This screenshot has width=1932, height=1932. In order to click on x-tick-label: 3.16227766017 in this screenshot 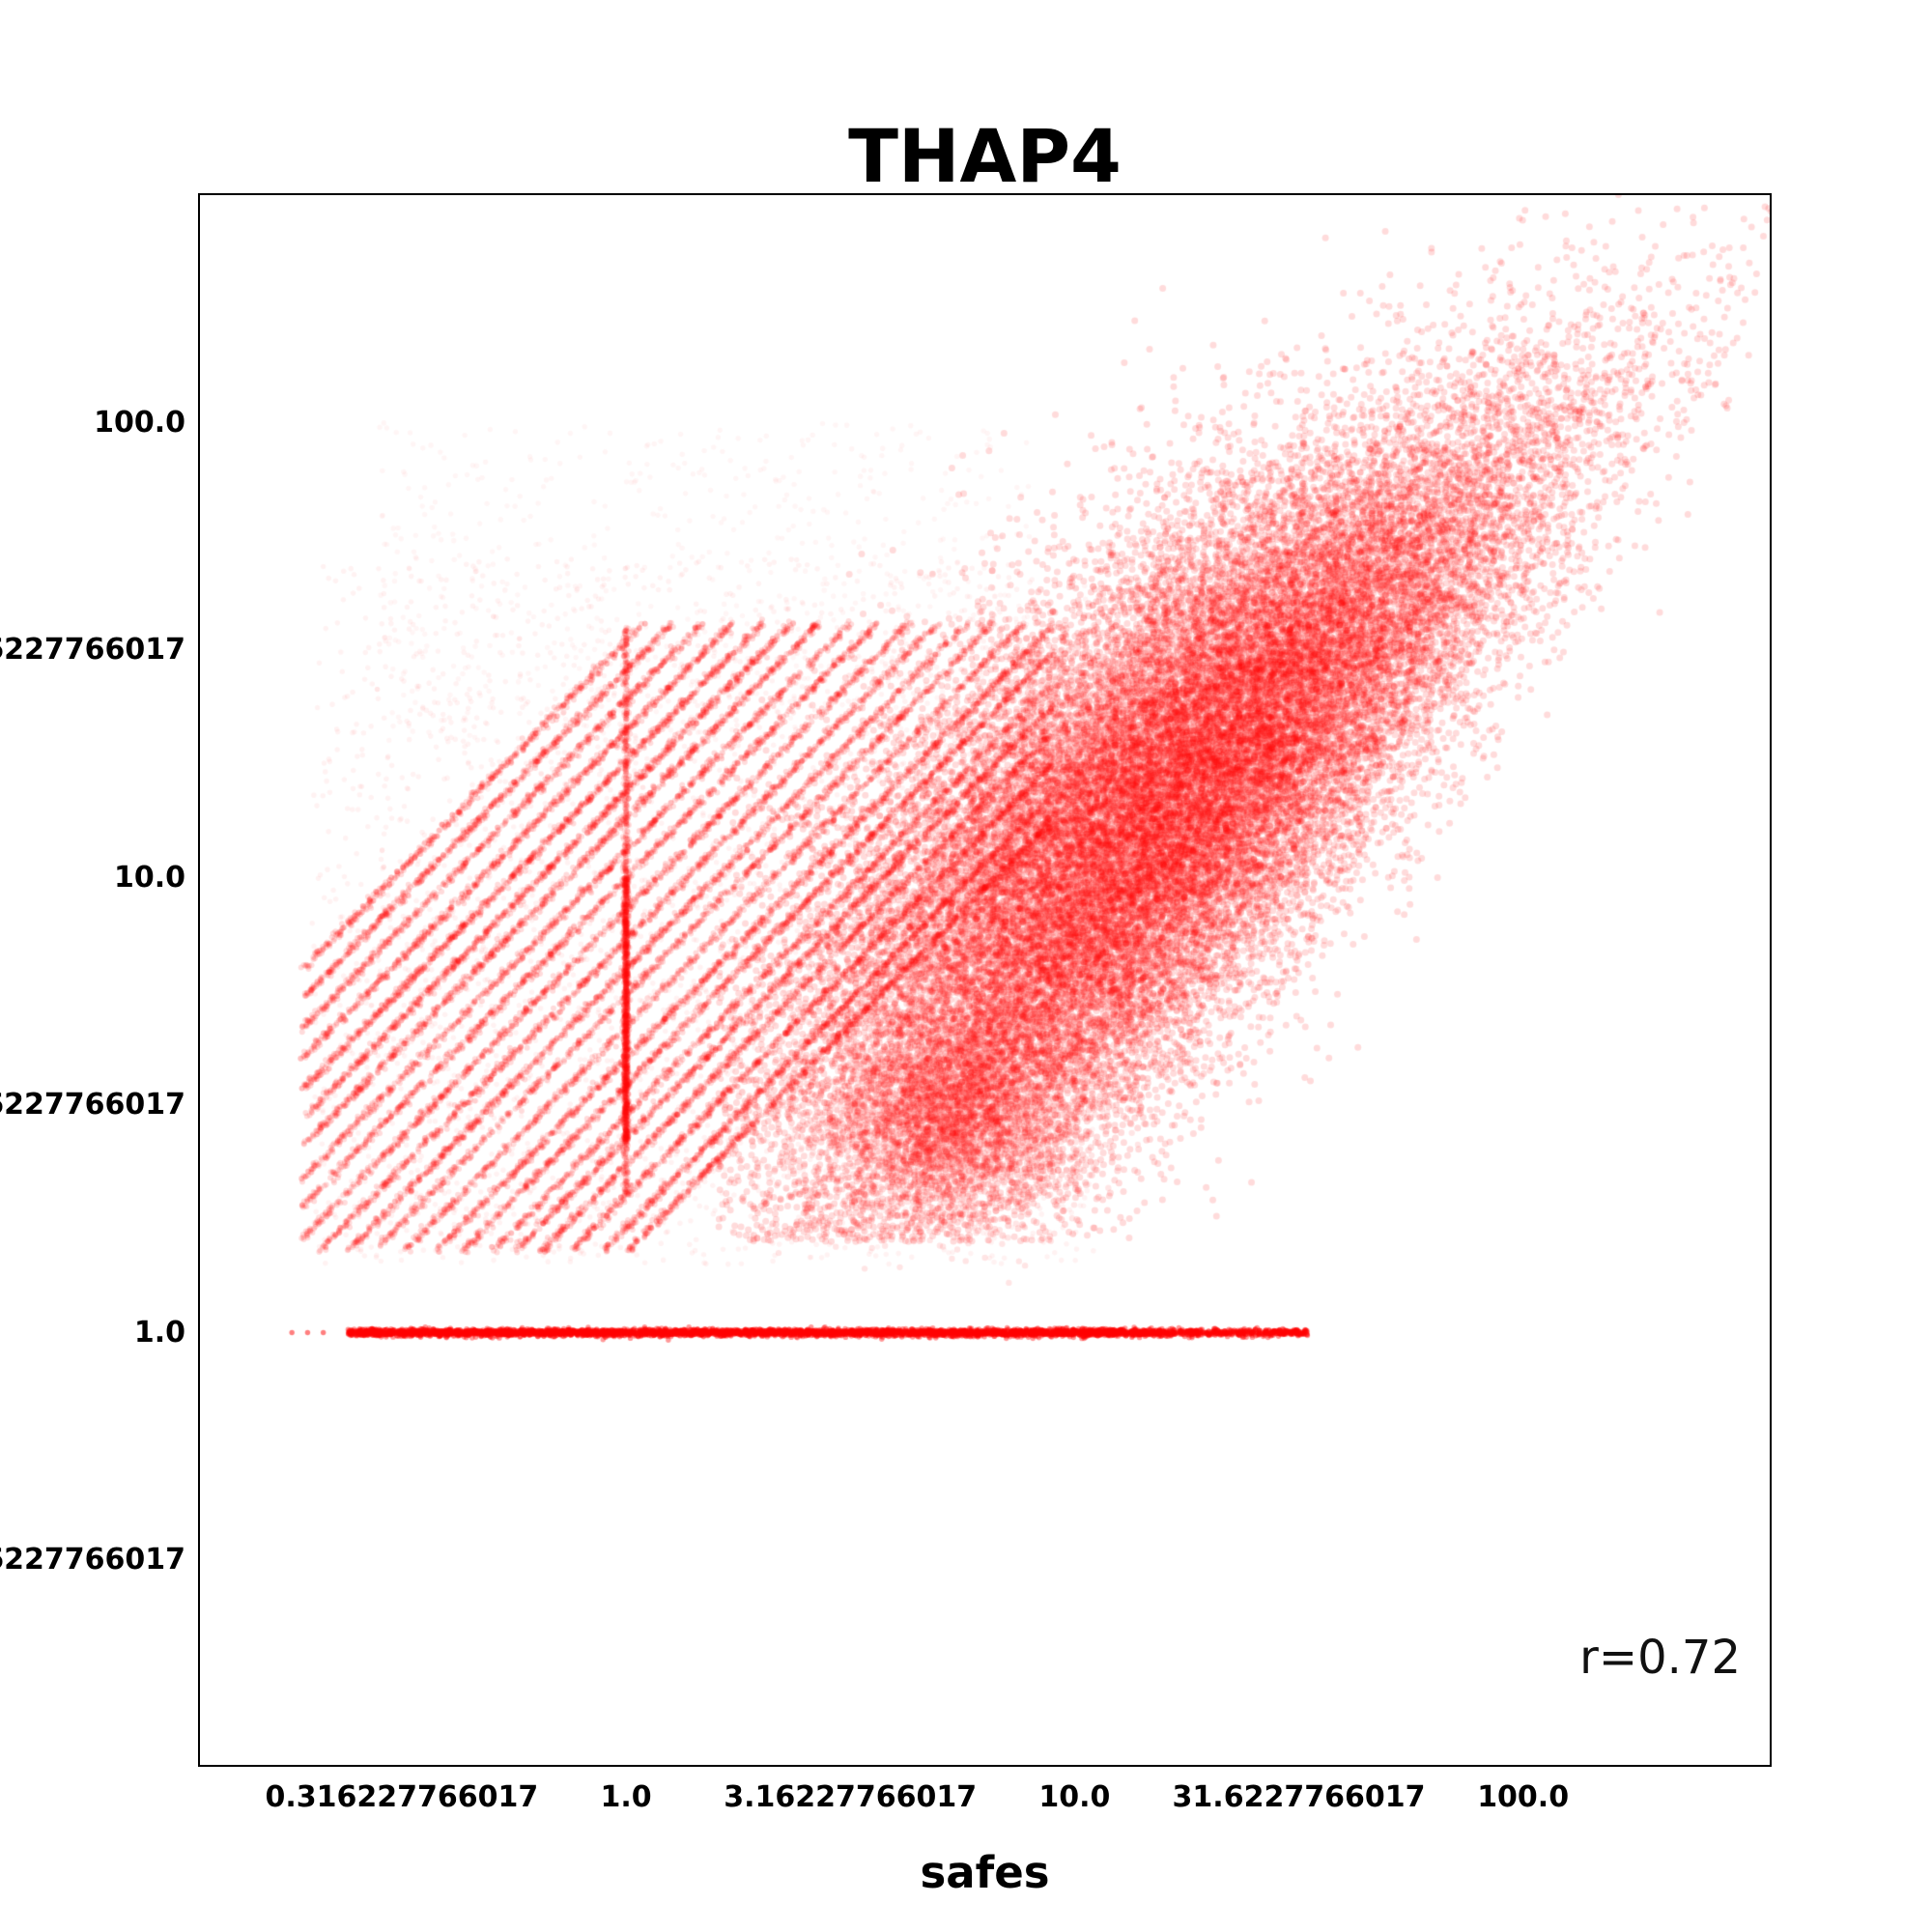, I will do `click(851, 1797)`.